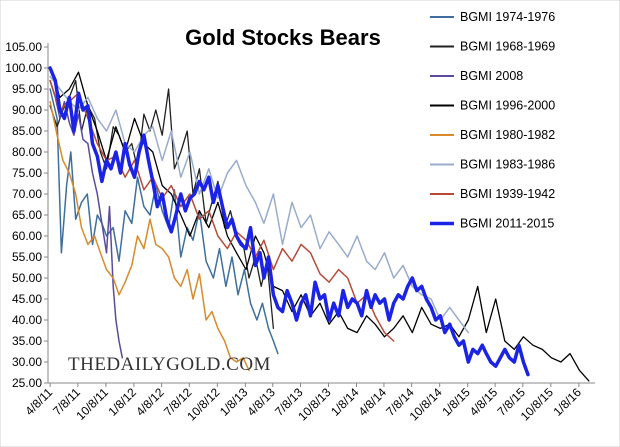 The height and width of the screenshot is (447, 620). I want to click on y-tick-label: 40.00, so click(27, 320).